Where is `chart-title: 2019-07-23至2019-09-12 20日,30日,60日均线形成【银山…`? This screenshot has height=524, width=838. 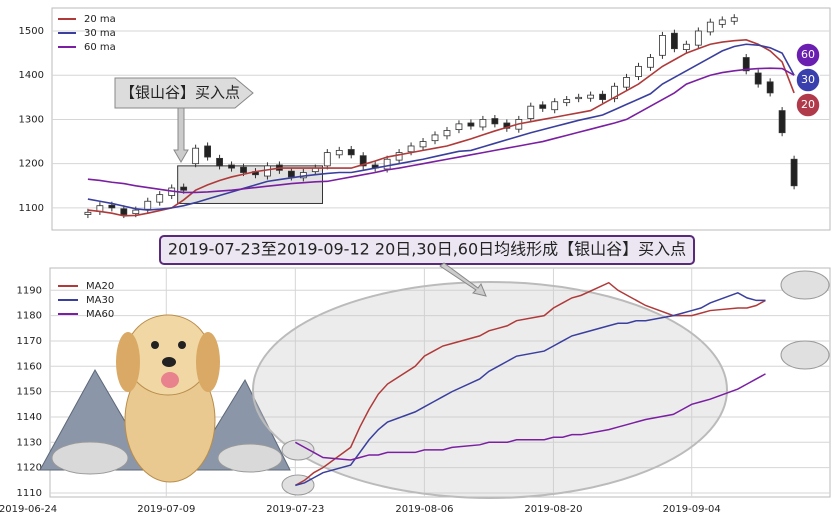
chart-title: 2019-07-23至2019-09-12 20日,30日,60日均线形成【银山… is located at coordinates (427, 249).